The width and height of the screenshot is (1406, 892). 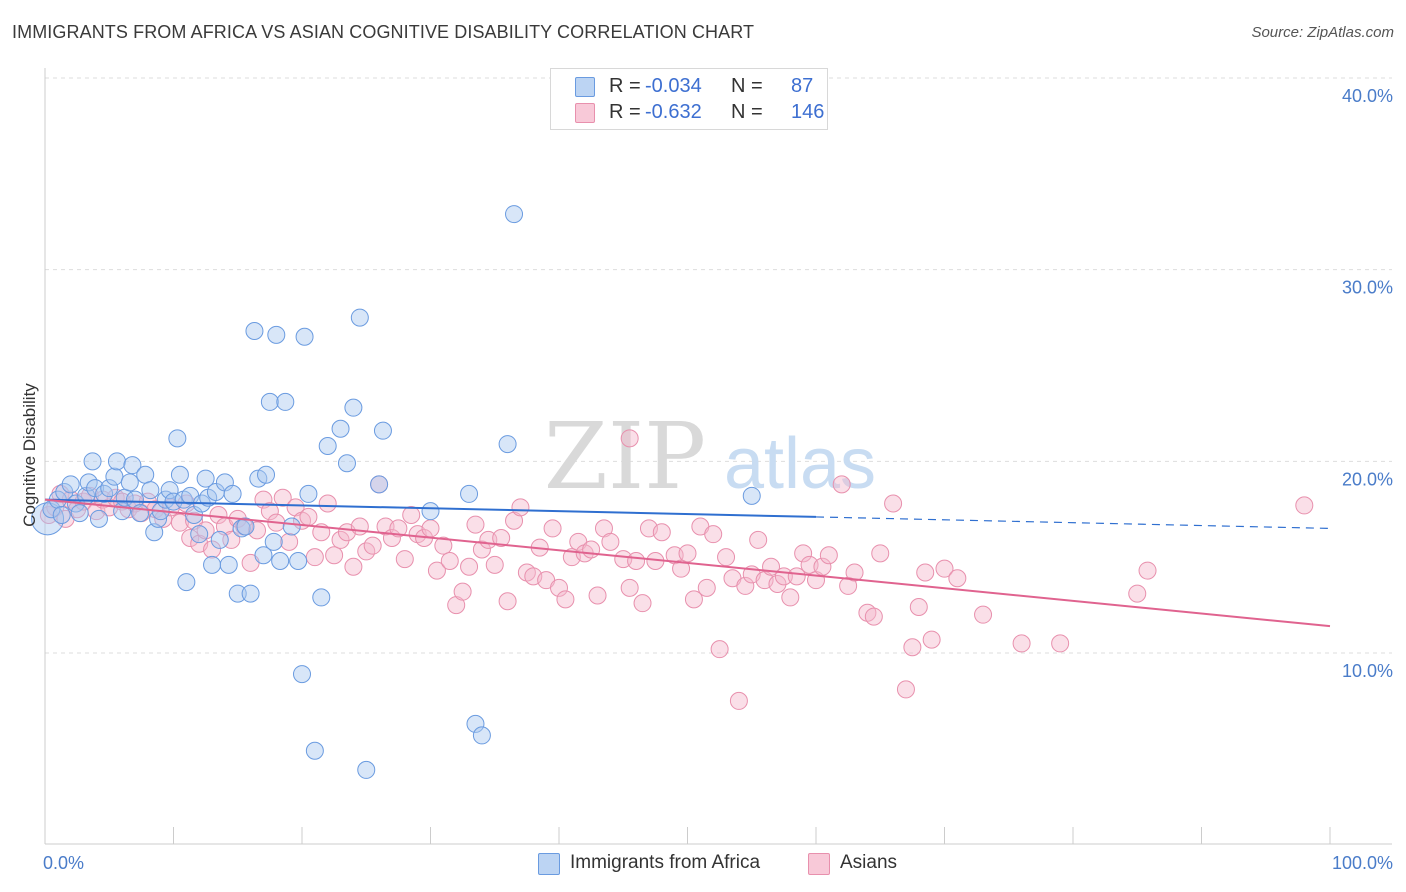 I want to click on africa-trend-line, so click(x=430, y=508).